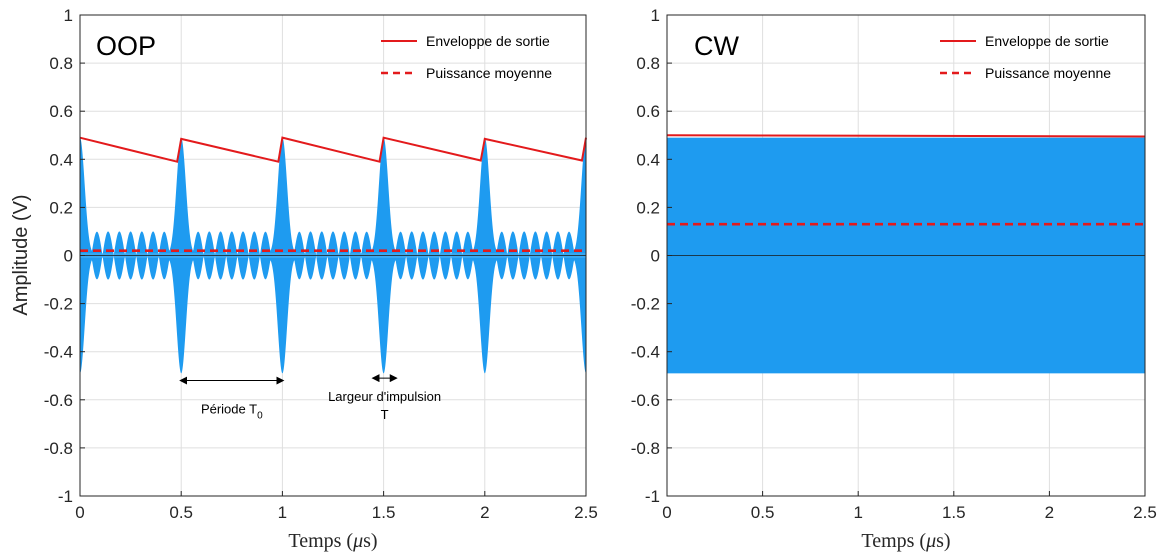 Image resolution: width=1171 pixels, height=558 pixels. I want to click on annotation-label-width-symbol: T, so click(385, 414).